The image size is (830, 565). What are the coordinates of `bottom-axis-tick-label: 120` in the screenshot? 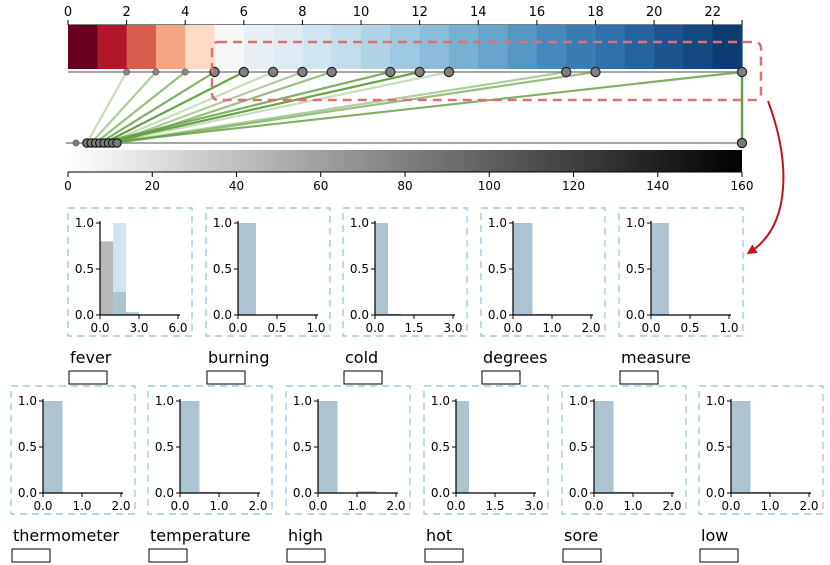 It's located at (573, 186).